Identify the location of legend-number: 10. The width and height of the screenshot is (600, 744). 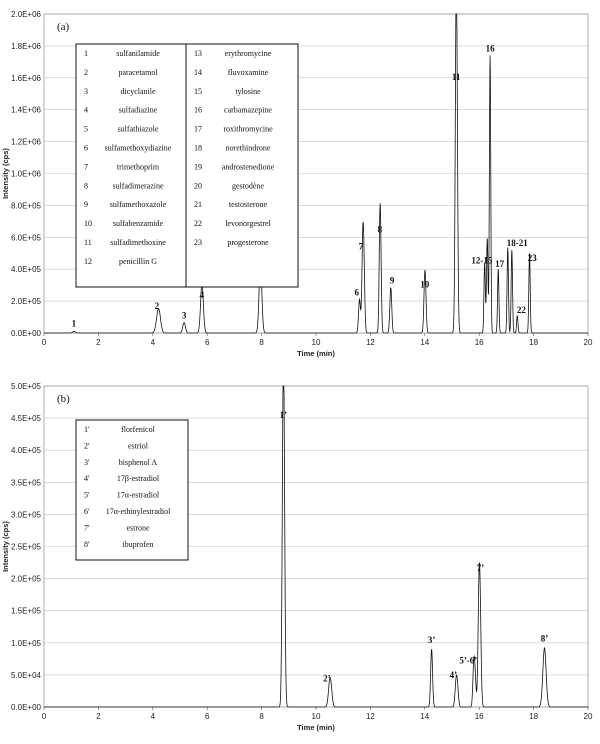
(88, 223).